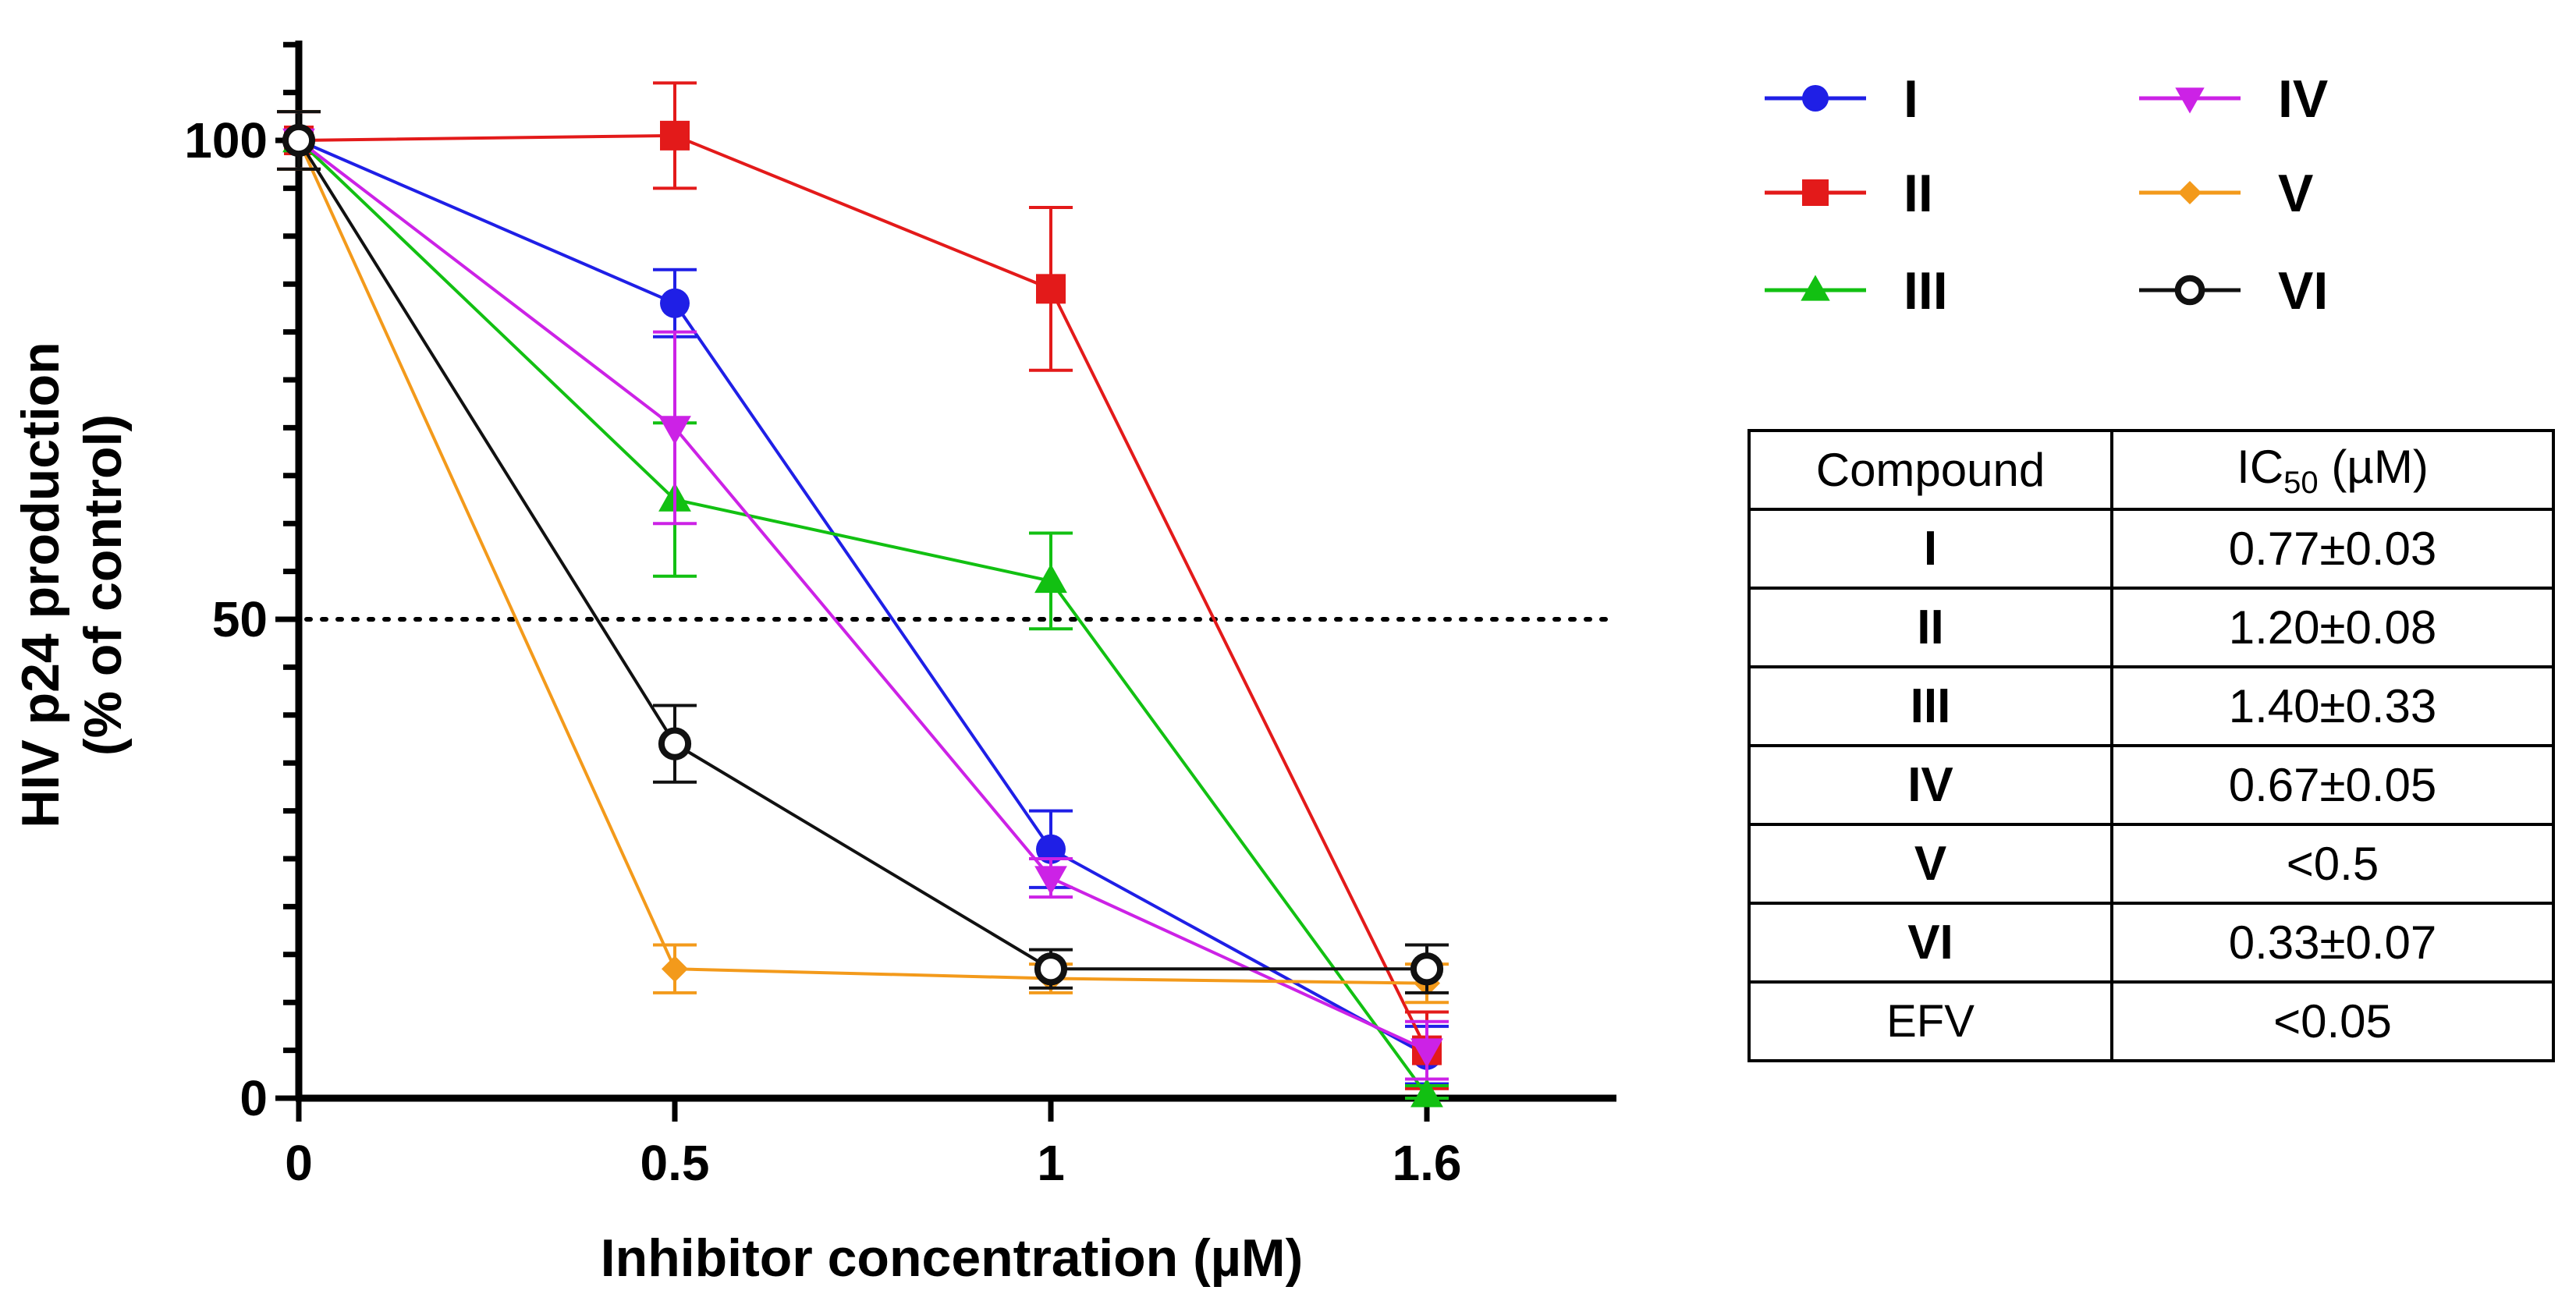 The image size is (2576, 1308). I want to click on table-row: I 0.77±0.03, so click(2151, 549).